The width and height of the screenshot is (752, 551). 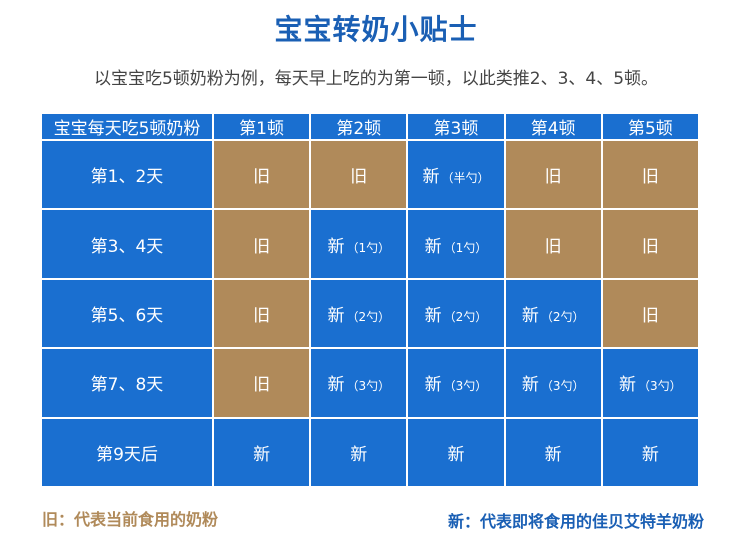 I want to click on table-row: 第5、6天旧新（2勺）新（2勺）新（2勺）旧, so click(x=370, y=313).